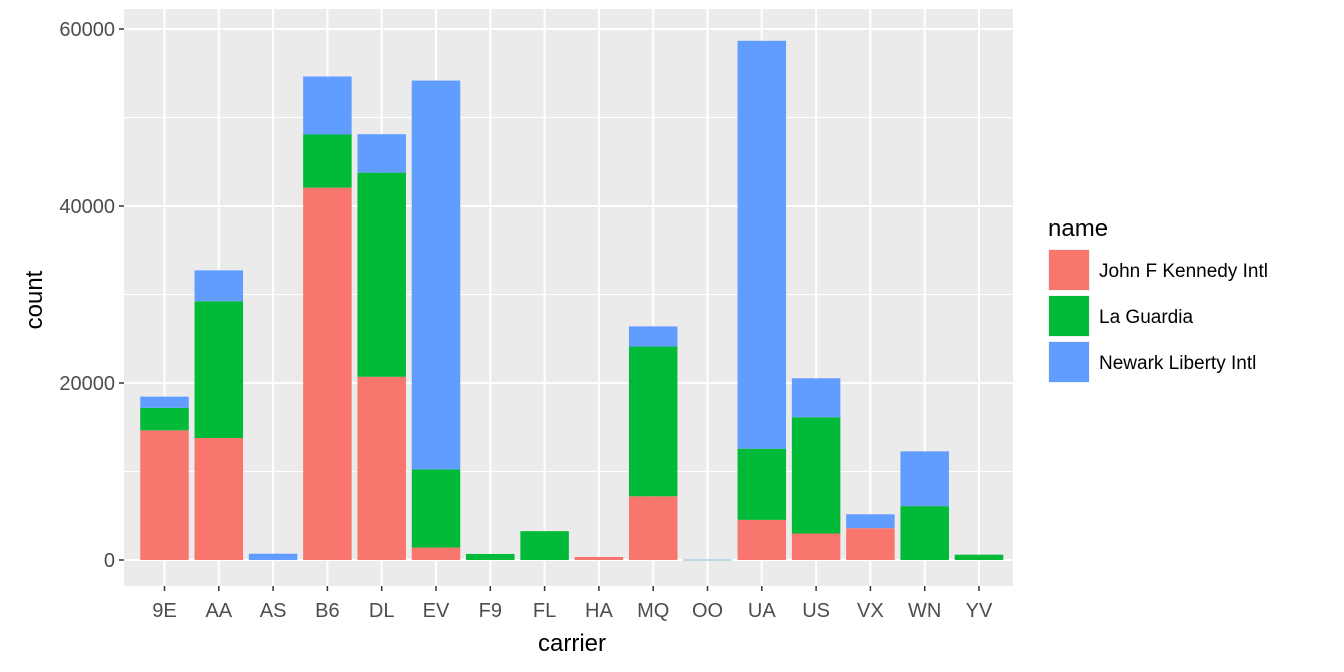 The width and height of the screenshot is (1344, 672). Describe the element at coordinates (599, 611) in the screenshot. I see `x-tick-label: HA` at that location.